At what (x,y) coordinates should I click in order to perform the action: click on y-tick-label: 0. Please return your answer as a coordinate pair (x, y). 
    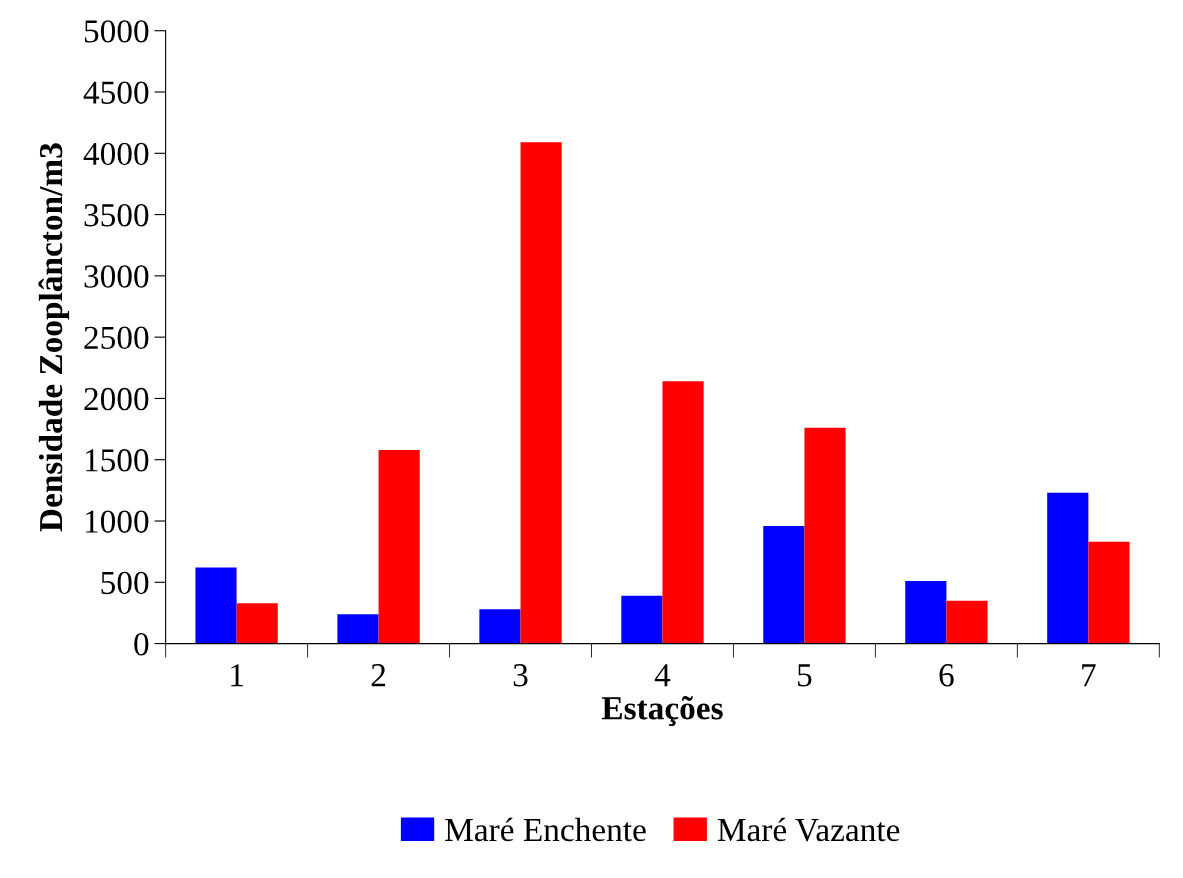
    Looking at the image, I should click on (141, 644).